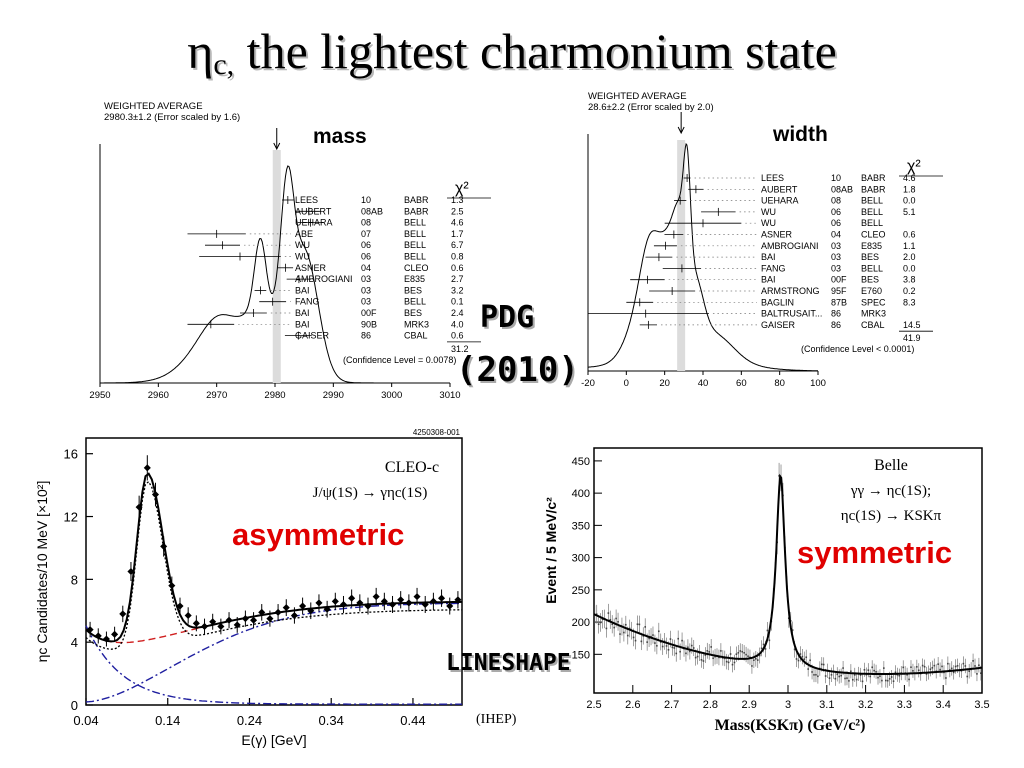 The image size is (1024, 768). What do you see at coordinates (836, 178) in the screenshot?
I see `width-entry-ref: 10` at bounding box center [836, 178].